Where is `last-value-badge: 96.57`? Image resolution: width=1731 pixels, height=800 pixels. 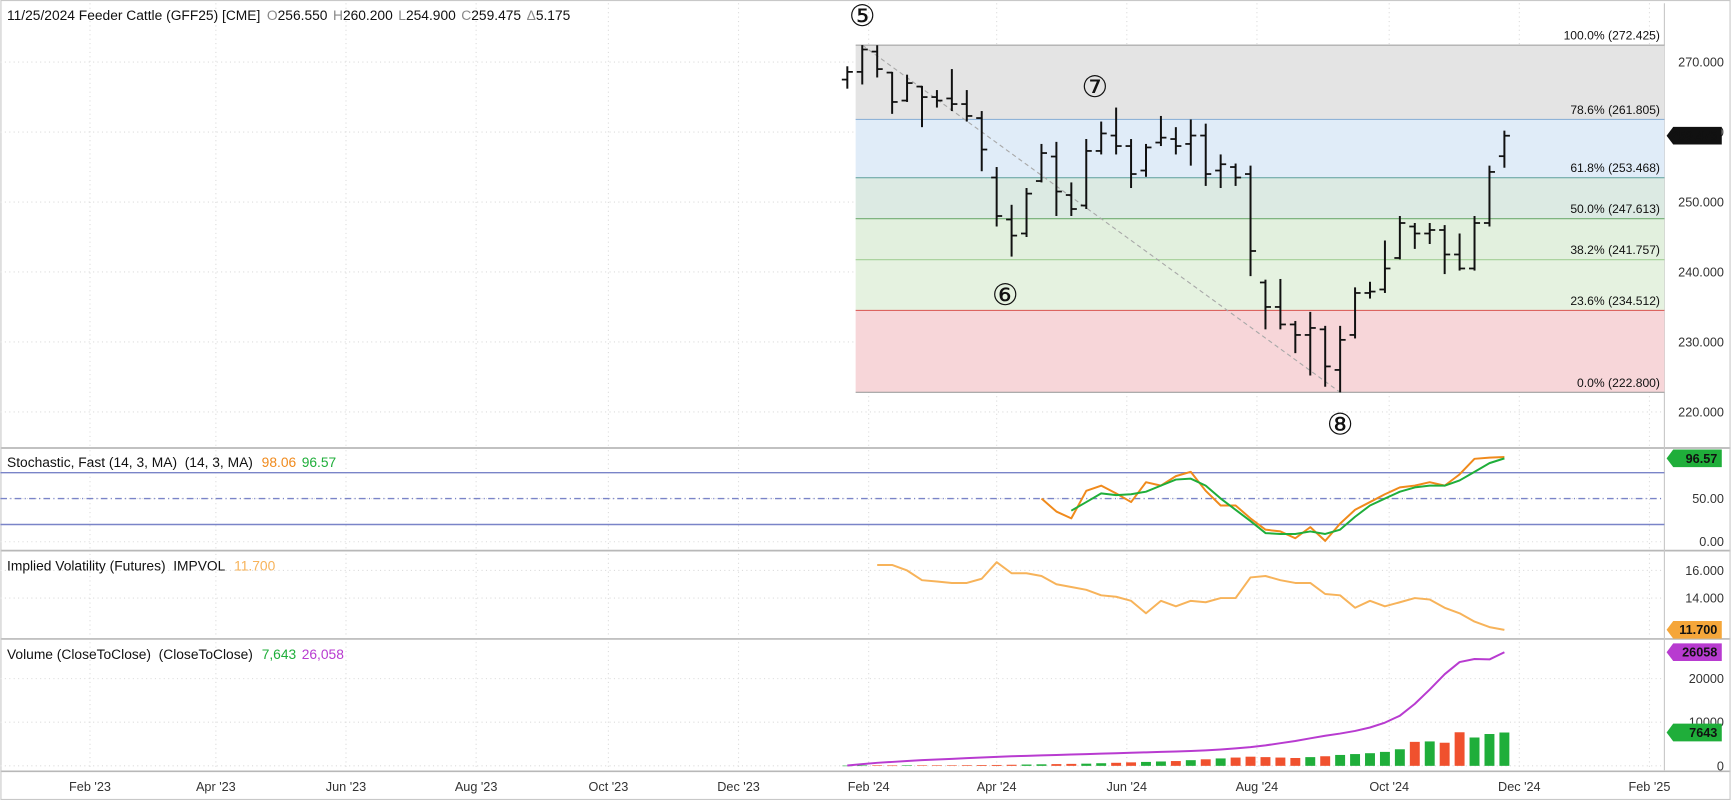 last-value-badge: 96.57 is located at coordinates (1694, 458).